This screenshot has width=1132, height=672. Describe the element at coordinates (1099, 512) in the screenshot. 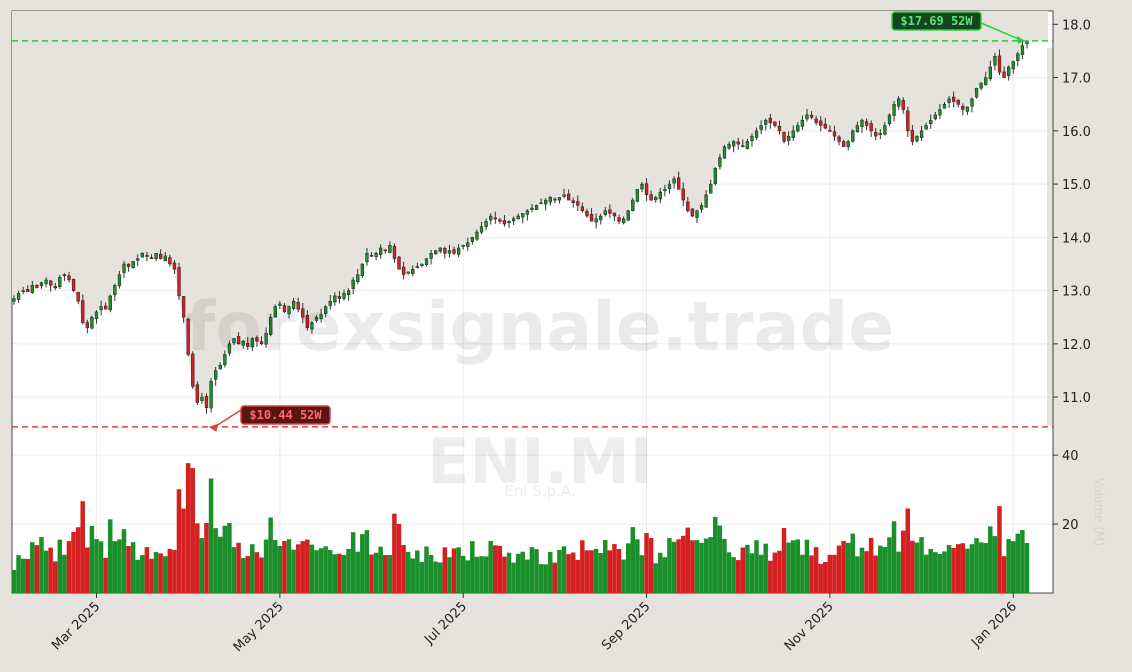

I see `watermark-volume-label: Volume (M)` at that location.